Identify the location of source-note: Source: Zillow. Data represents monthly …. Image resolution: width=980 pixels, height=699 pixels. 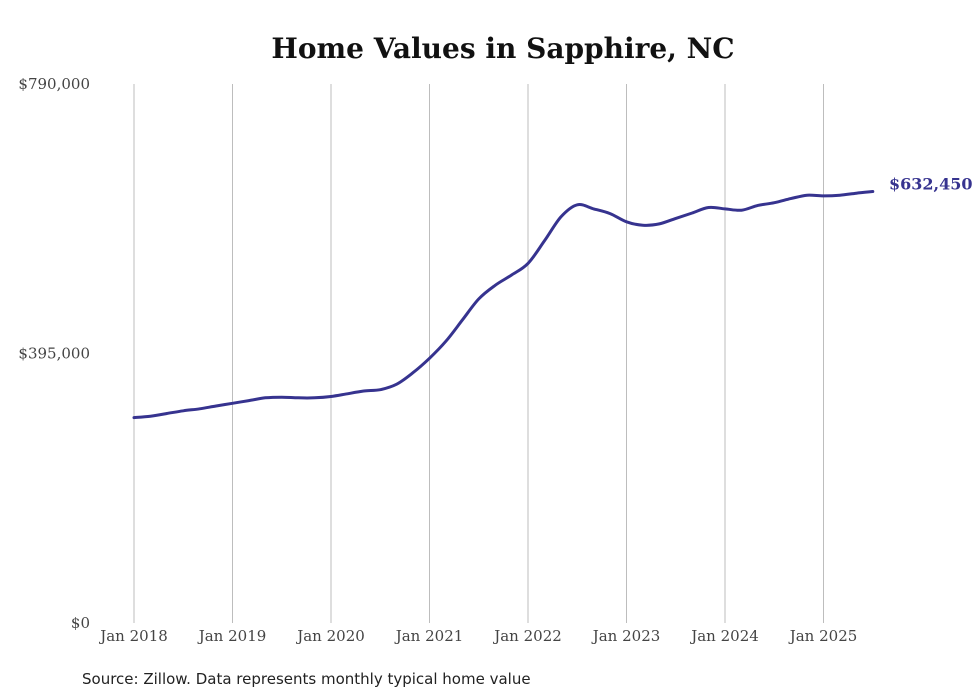
(306, 679).